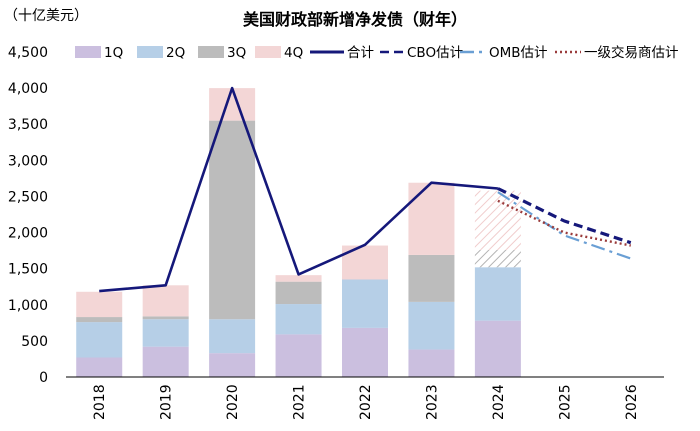  What do you see at coordinates (499, 402) in the screenshot?
I see `x-tick-label: 2024` at bounding box center [499, 402].